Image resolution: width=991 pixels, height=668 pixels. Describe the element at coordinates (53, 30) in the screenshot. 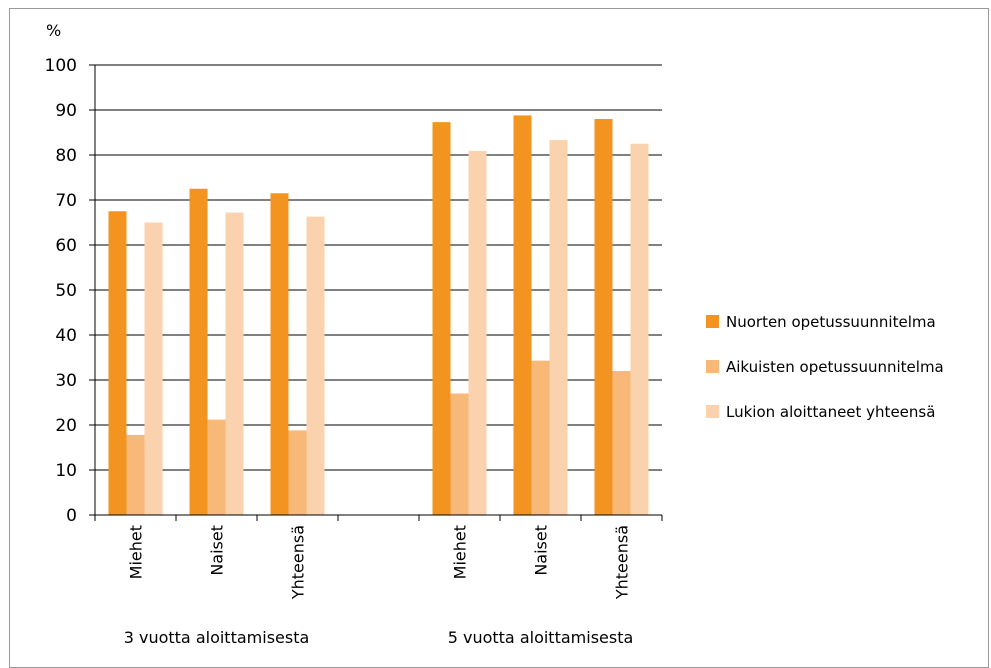

I see `y-unit-label: %` at that location.